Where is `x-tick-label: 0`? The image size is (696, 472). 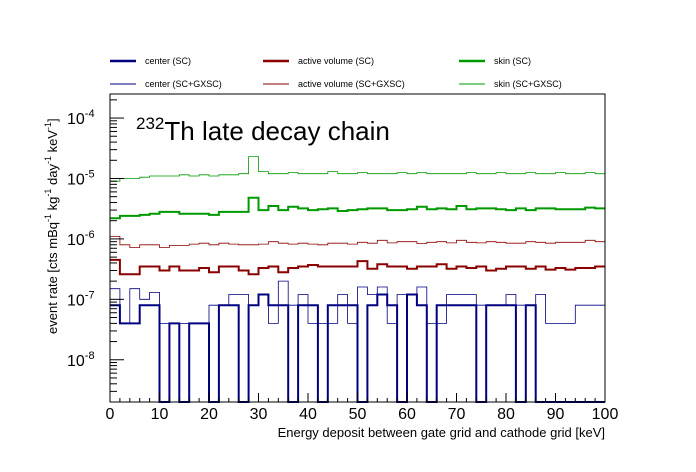 x-tick-label: 0 is located at coordinates (110, 414).